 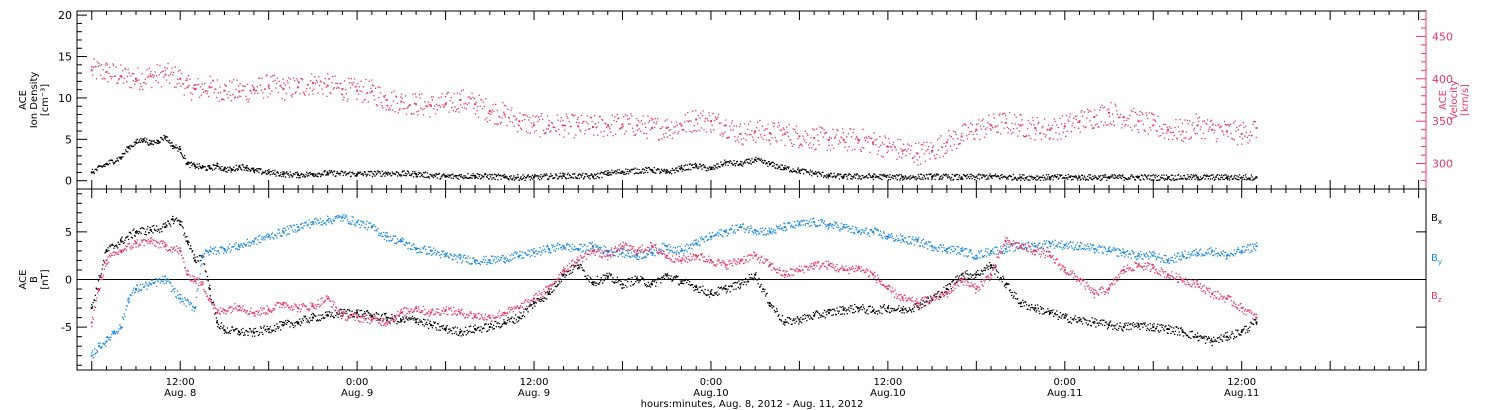 I want to click on velocity-series-point, so click(x=1020, y=125).